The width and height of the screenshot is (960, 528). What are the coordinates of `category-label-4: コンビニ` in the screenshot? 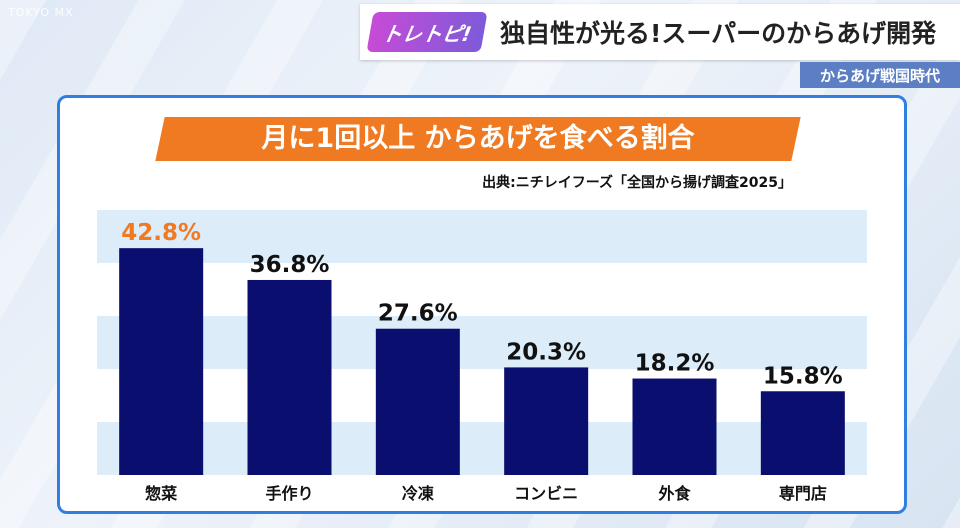 It's located at (546, 493).